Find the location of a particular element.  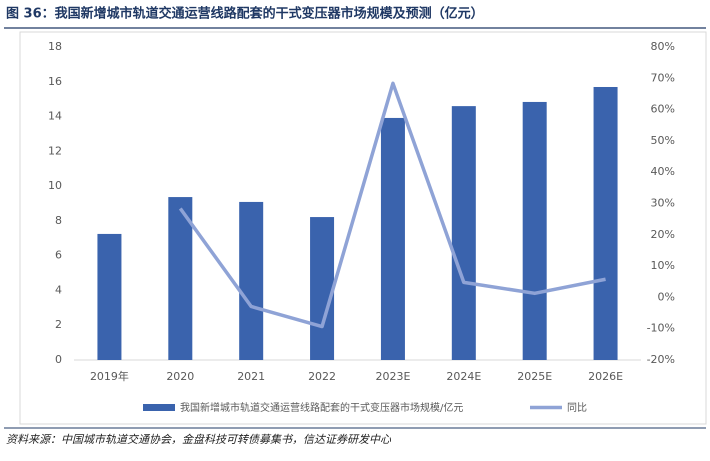

legend-label: 我国新增城市轨道交通运营线路配套的干式变压器市场规模/亿元 is located at coordinates (321, 407).